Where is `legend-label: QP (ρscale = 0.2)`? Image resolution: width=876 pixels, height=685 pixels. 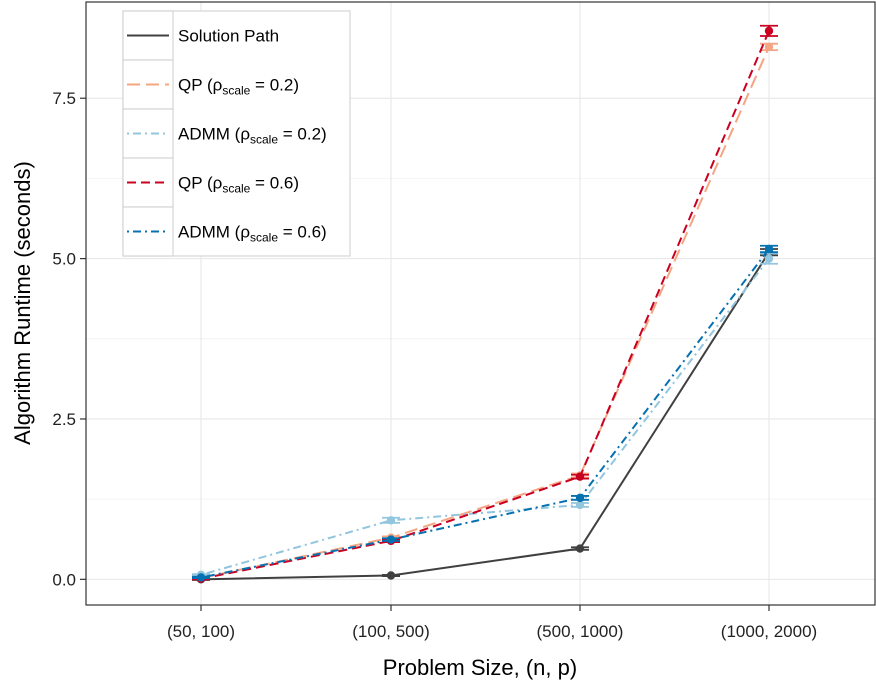
legend-label: QP (ρscale = 0.2) is located at coordinates (238, 87).